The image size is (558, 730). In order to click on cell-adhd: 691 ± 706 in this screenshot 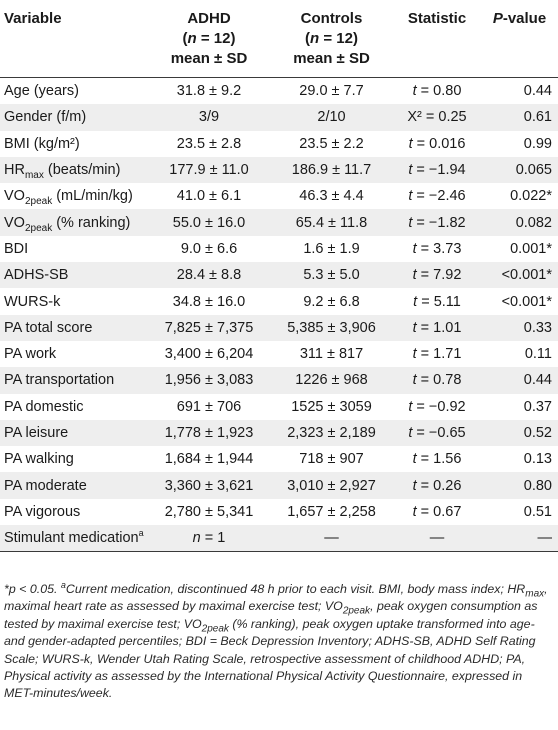, I will do `click(209, 406)`.